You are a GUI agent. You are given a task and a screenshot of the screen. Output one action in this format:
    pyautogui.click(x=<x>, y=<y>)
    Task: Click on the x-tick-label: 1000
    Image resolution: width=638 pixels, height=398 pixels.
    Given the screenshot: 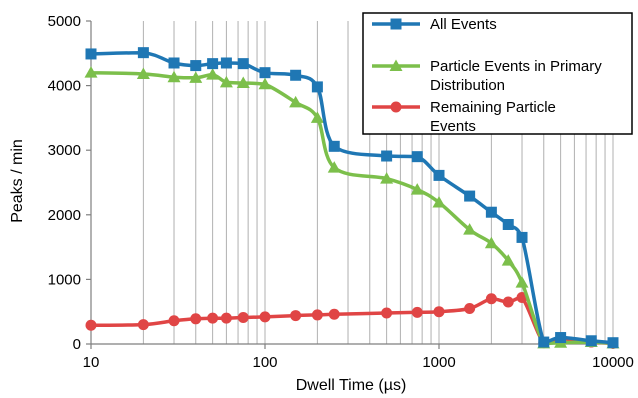 What is the action you would take?
    pyautogui.click(x=438, y=362)
    